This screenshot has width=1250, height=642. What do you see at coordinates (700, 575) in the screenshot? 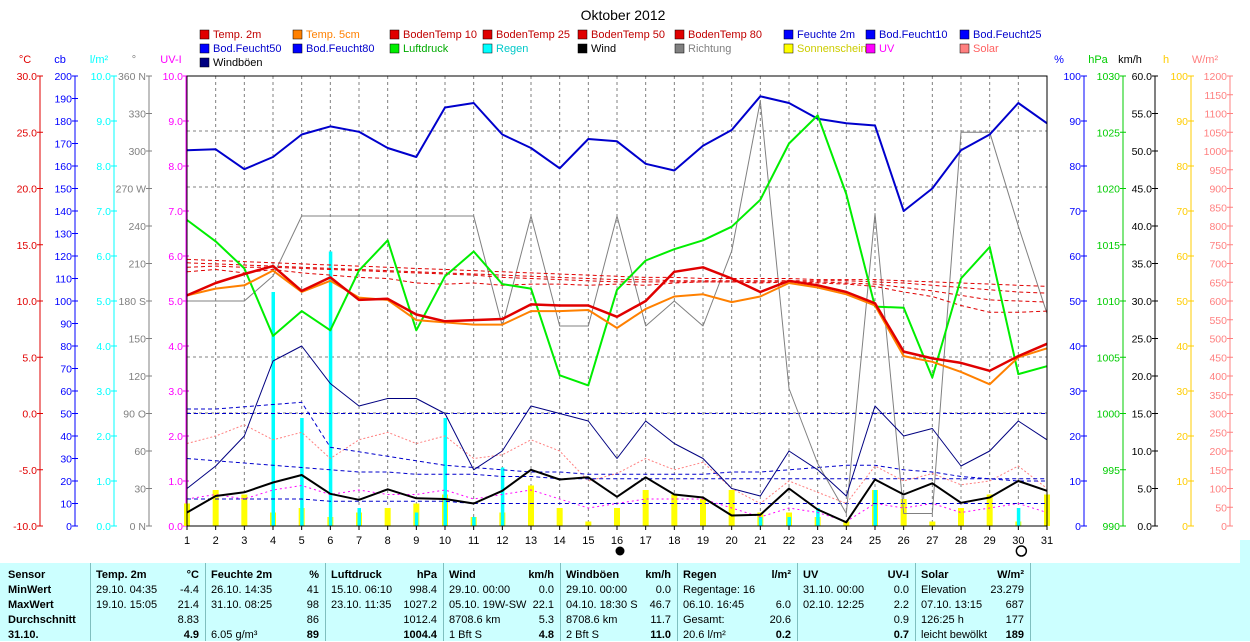
I see `stats-cell: Regen` at bounding box center [700, 575].